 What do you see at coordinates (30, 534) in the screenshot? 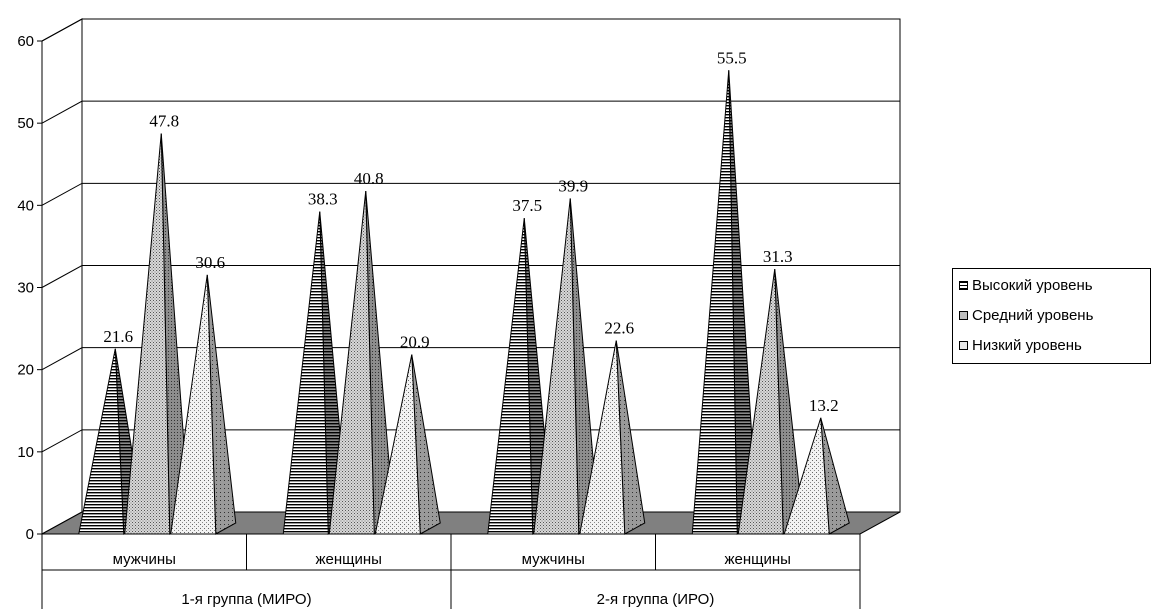
I see `y-tick-label: 0` at bounding box center [30, 534].